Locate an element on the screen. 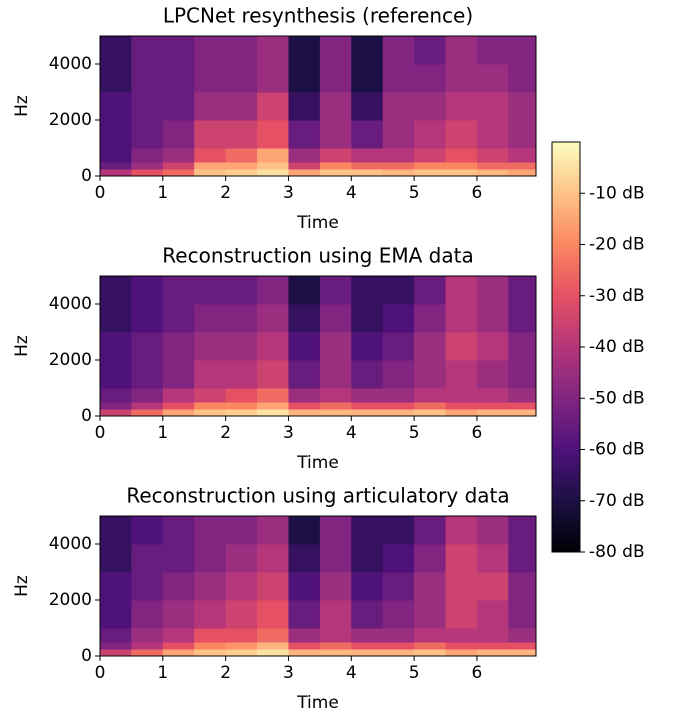 This screenshot has width=673, height=713. colorbar-tick-label: -50 dB is located at coordinates (617, 398).